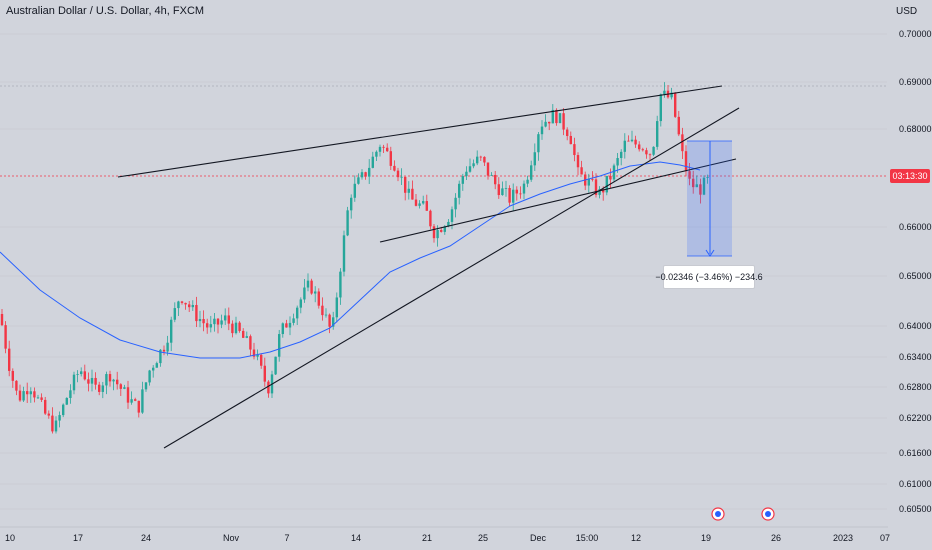  I want to click on x-tick-label: 10, so click(10, 538).